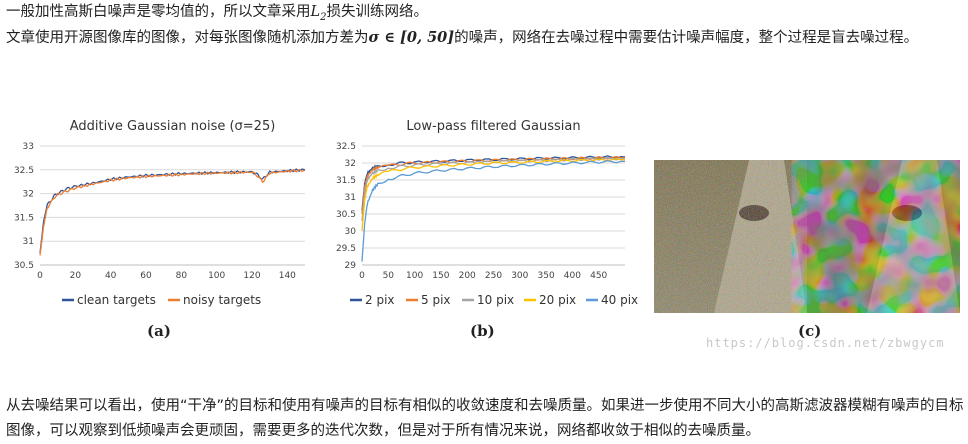 This screenshot has height=444, width=968. Describe the element at coordinates (346, 249) in the screenshot. I see `y-tick-label: 29.5` at that location.